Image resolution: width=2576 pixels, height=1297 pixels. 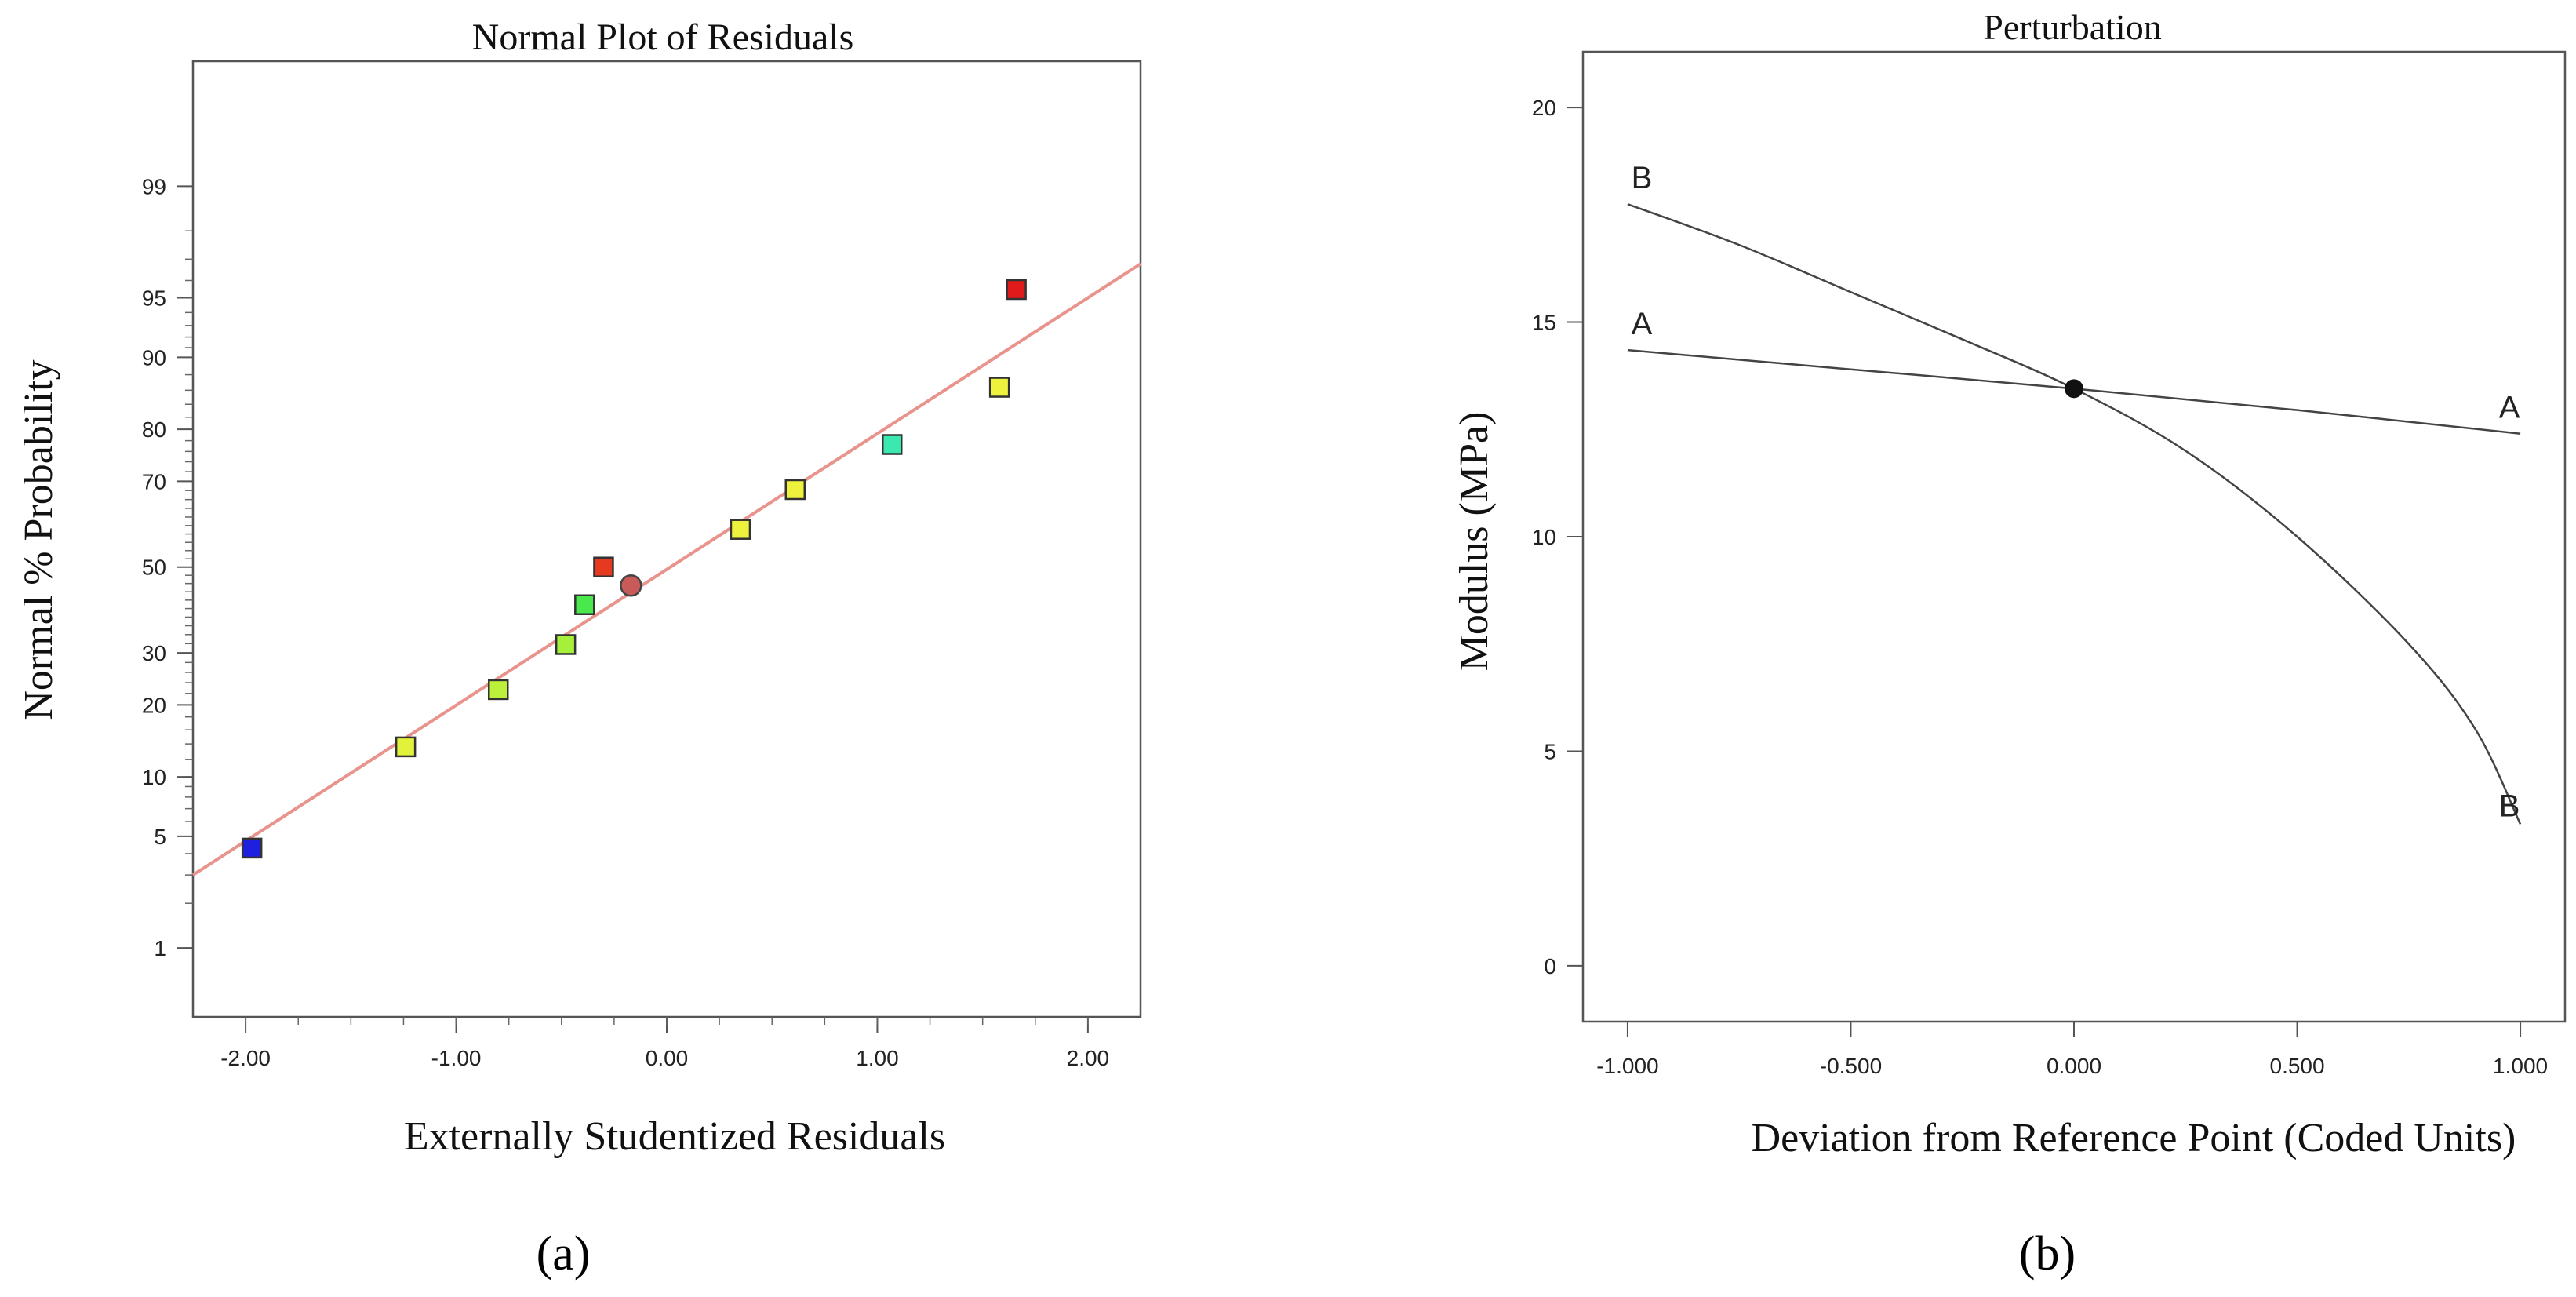 What do you see at coordinates (154, 298) in the screenshot?
I see `panel-a-y-tick-label: 95` at bounding box center [154, 298].